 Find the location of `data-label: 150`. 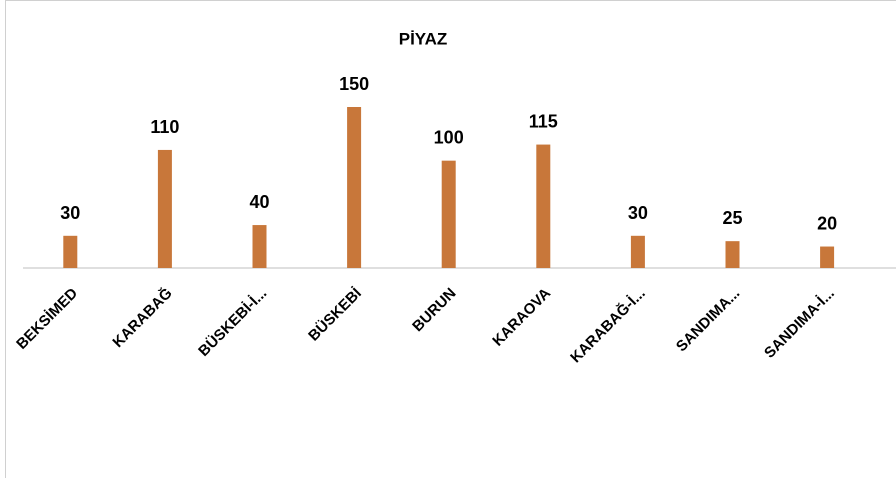

data-label: 150 is located at coordinates (354, 84).